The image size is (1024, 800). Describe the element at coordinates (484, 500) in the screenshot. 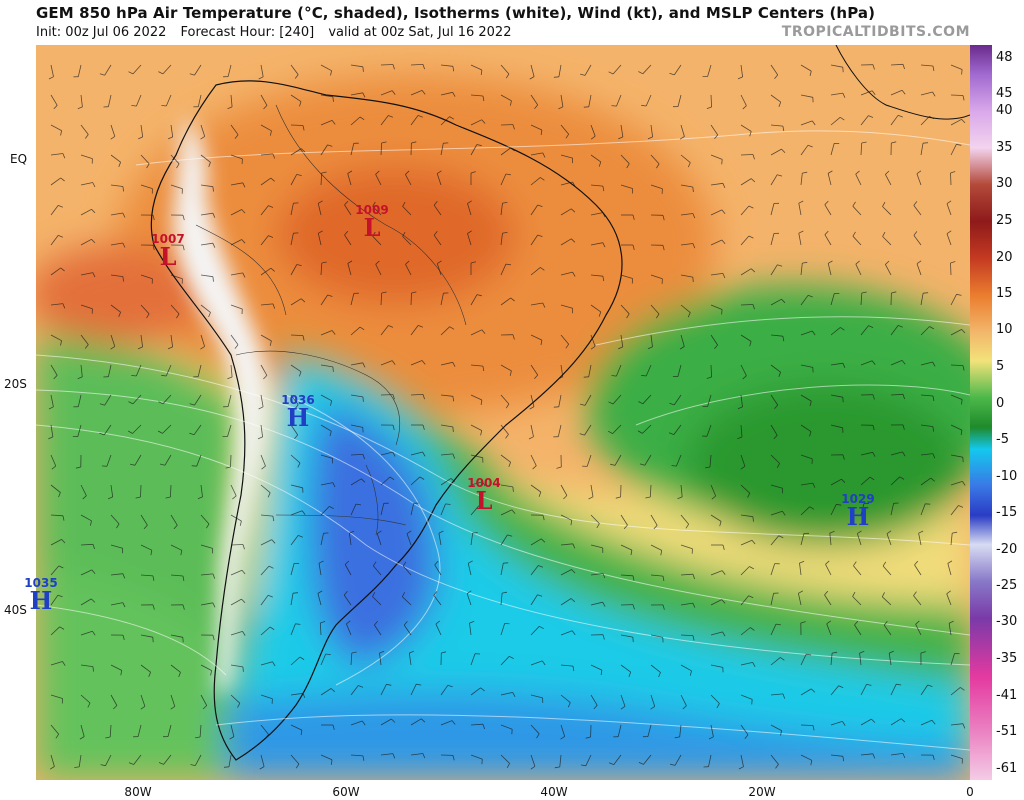

I see `low-letter: L` at that location.